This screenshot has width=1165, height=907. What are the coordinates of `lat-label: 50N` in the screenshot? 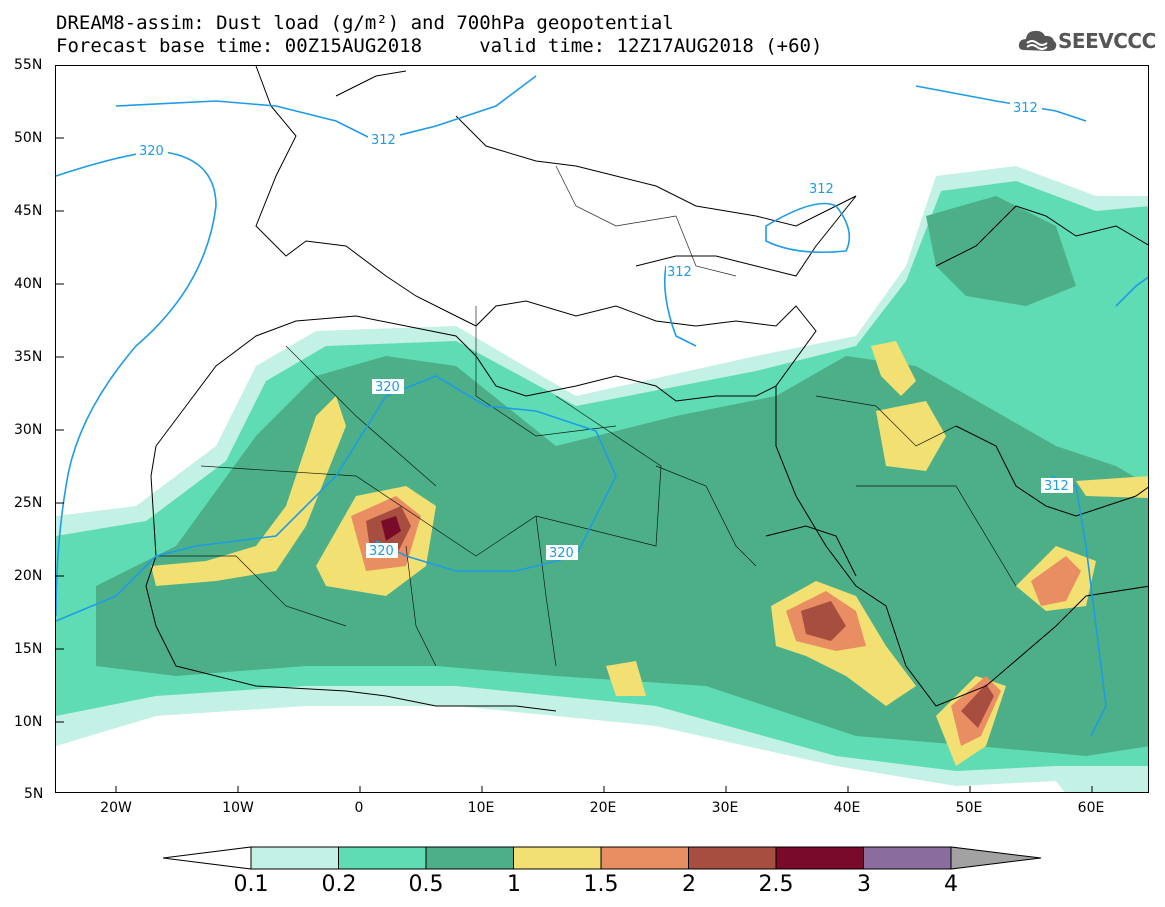 It's located at (28, 138).